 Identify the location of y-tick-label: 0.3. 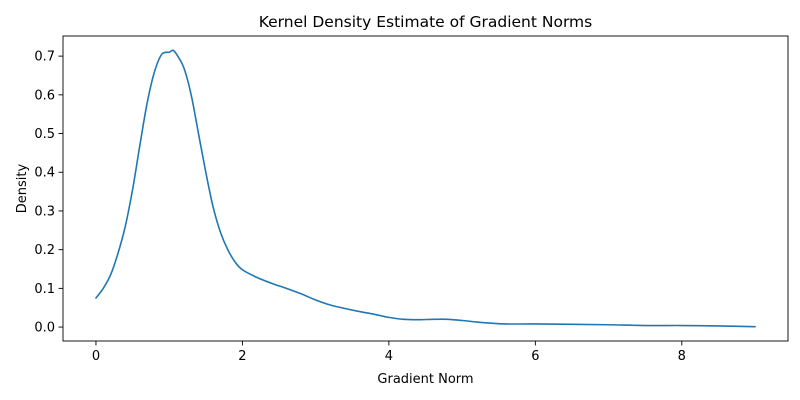
(44, 211).